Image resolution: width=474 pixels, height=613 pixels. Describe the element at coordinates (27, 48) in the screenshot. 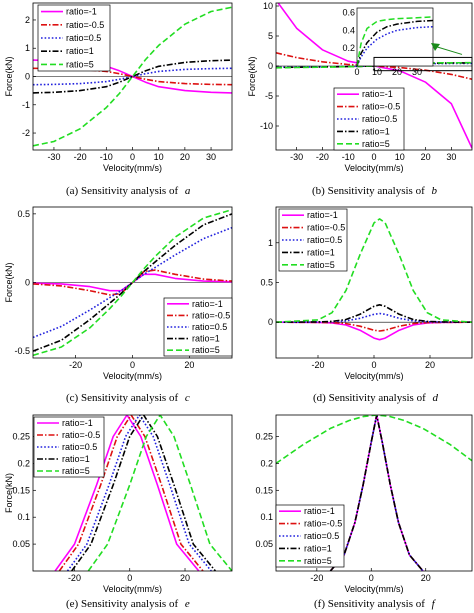

I see `y-tick-label: 1` at that location.